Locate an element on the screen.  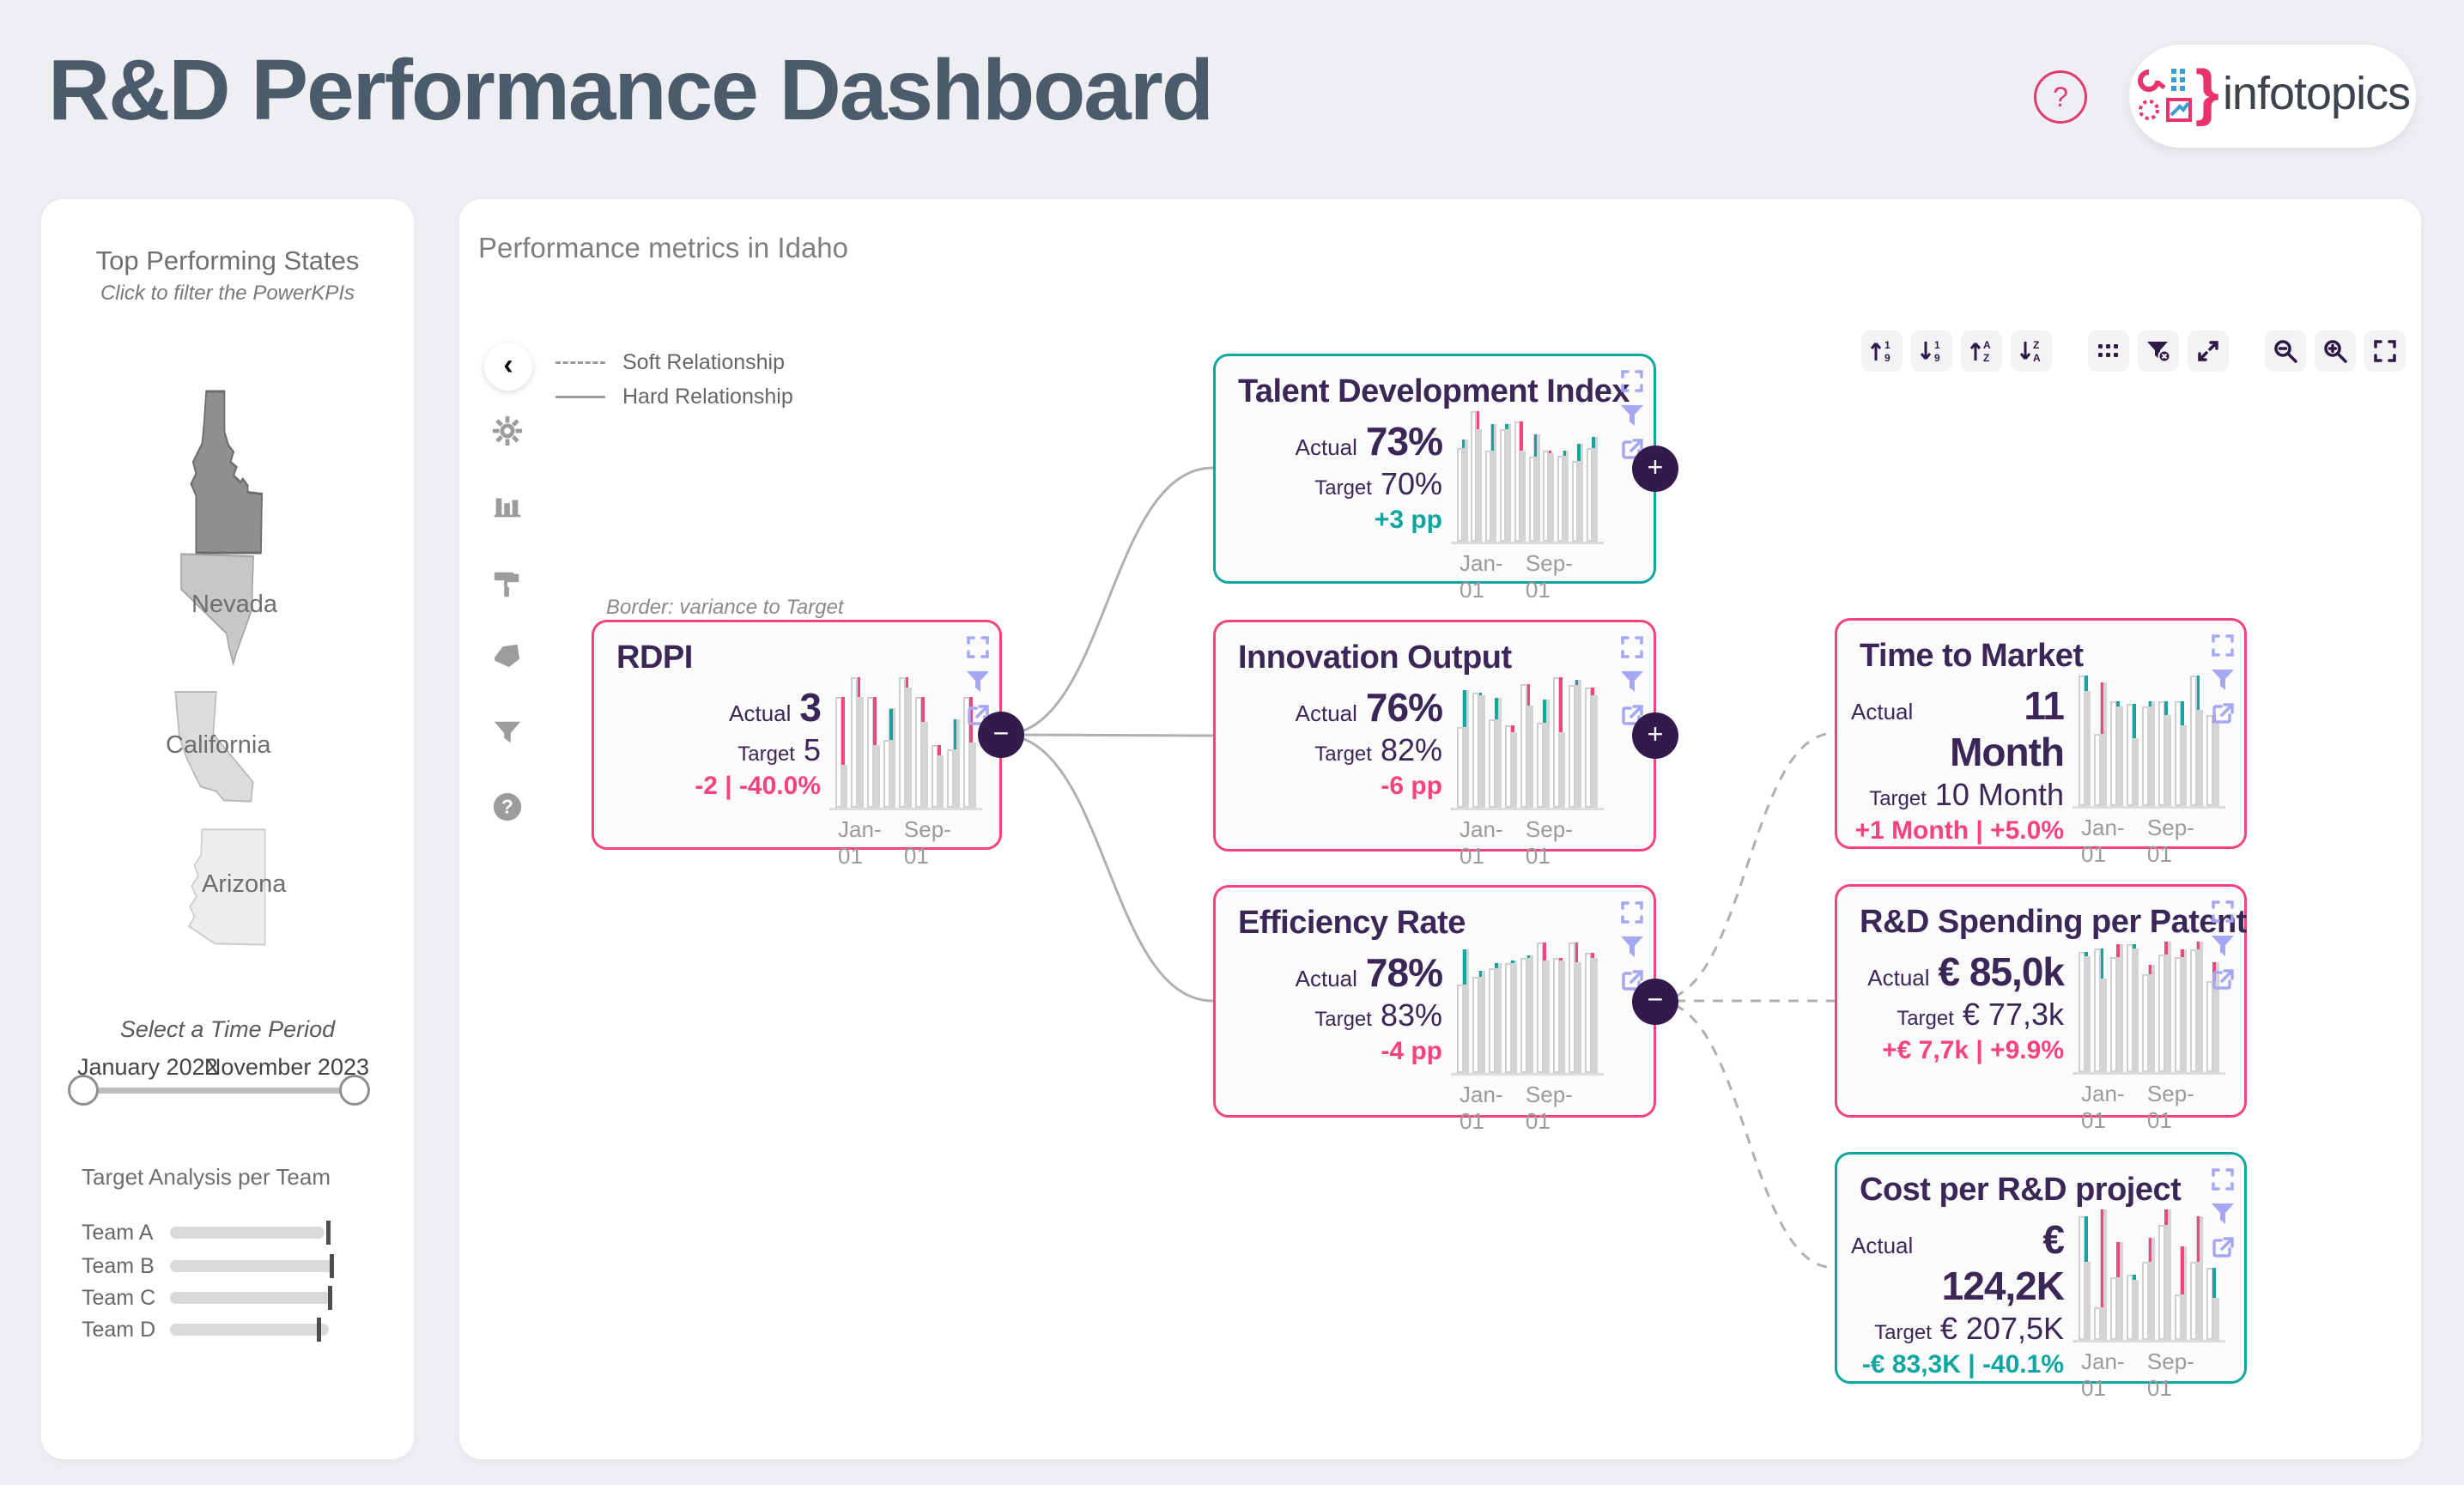
team-target-tick is located at coordinates (330, 1298).